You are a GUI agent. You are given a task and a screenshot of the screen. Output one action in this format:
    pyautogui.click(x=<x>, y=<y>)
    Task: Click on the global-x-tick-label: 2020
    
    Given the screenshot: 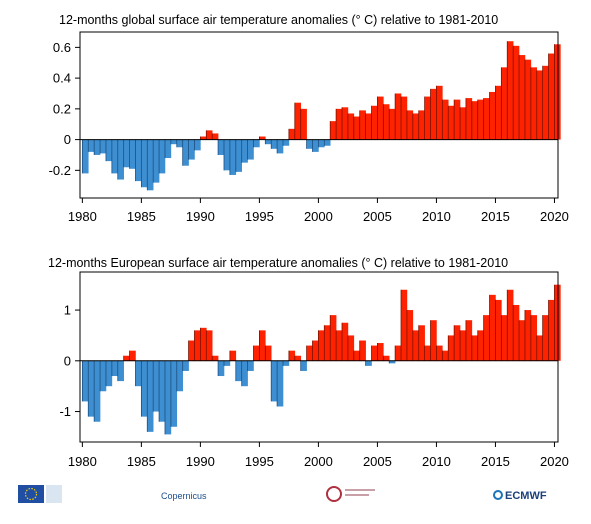 What is the action you would take?
    pyautogui.click(x=554, y=216)
    